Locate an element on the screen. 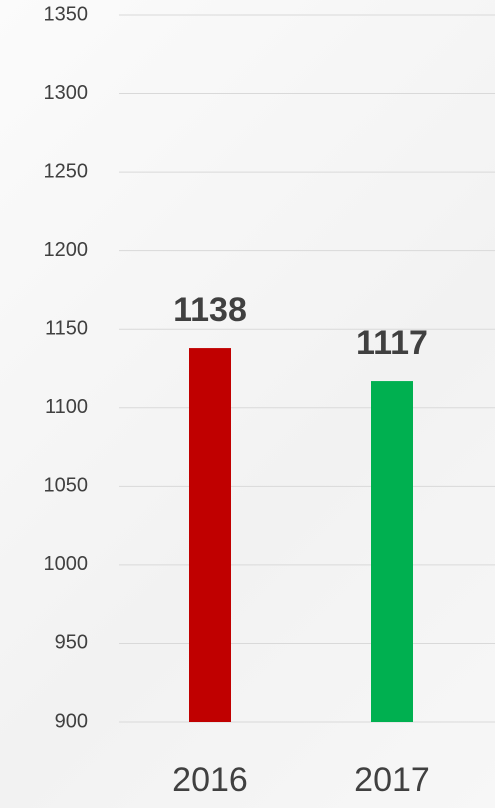 The width and height of the screenshot is (495, 808). data-label: 1117 is located at coordinates (392, 343).